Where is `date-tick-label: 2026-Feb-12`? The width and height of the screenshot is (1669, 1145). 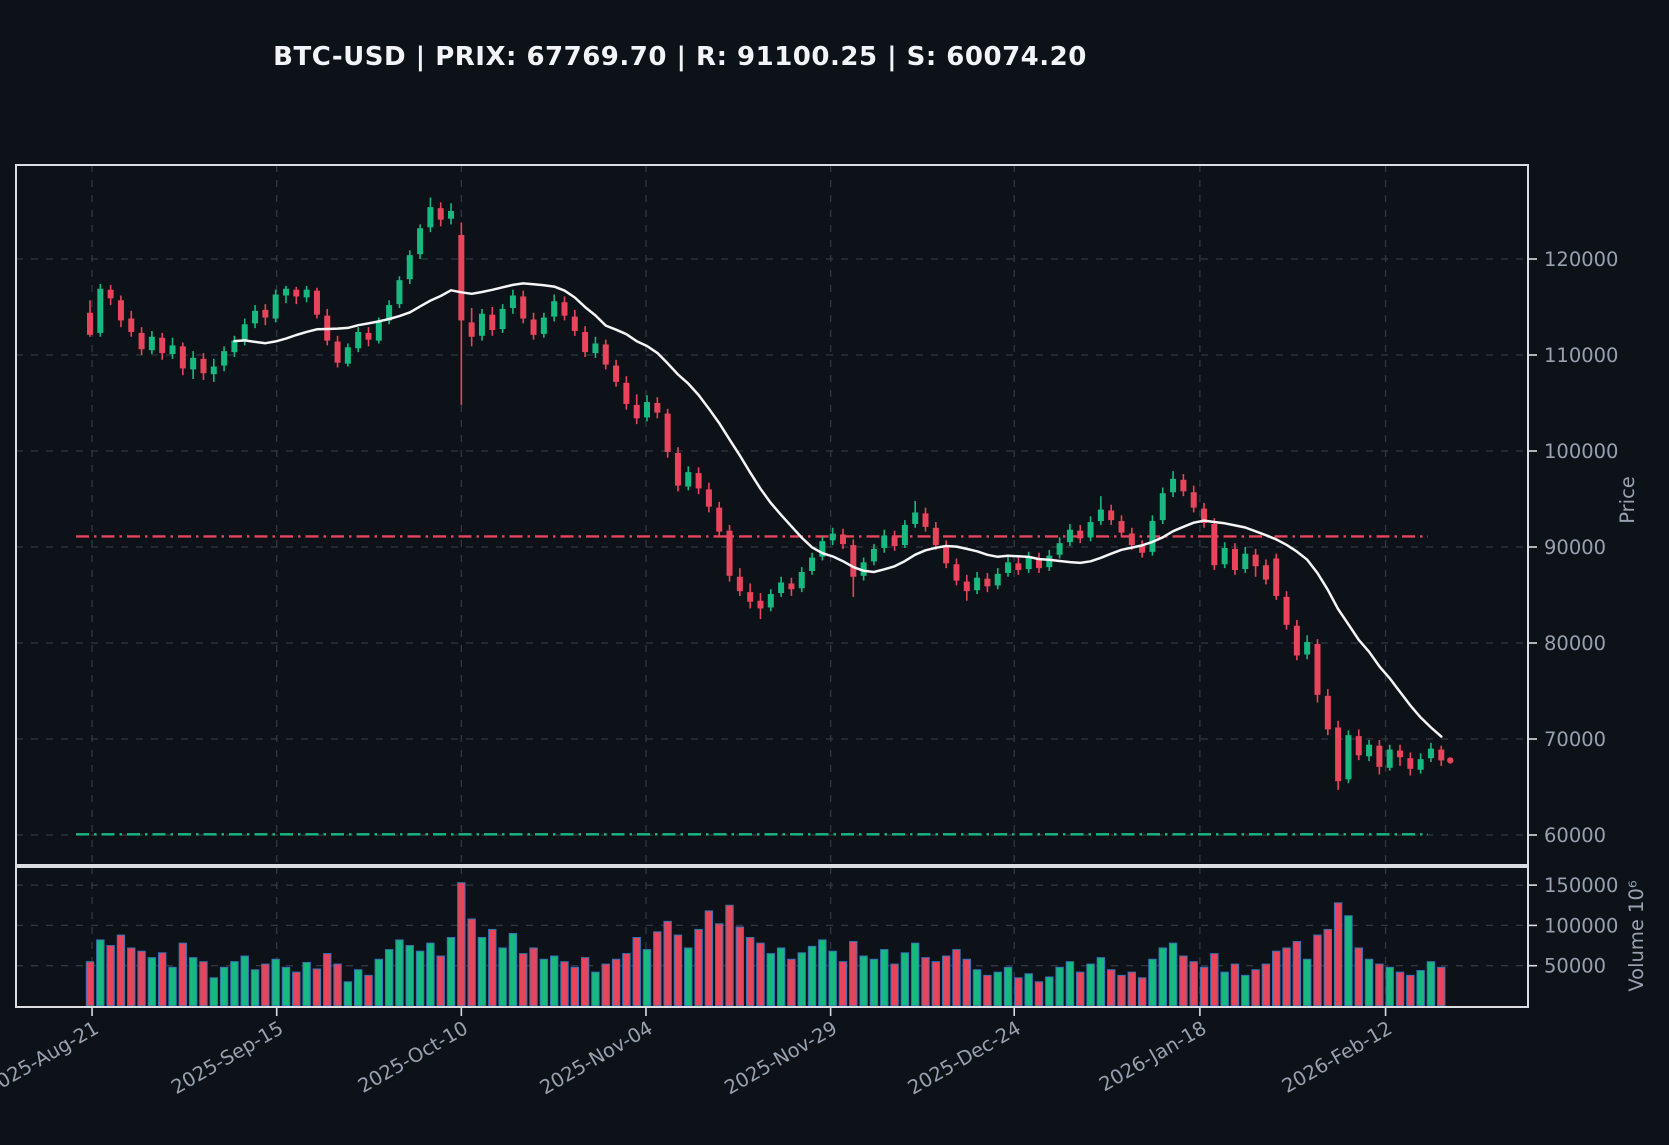
date-tick-label: 2026-Feb-12 is located at coordinates (1337, 1056).